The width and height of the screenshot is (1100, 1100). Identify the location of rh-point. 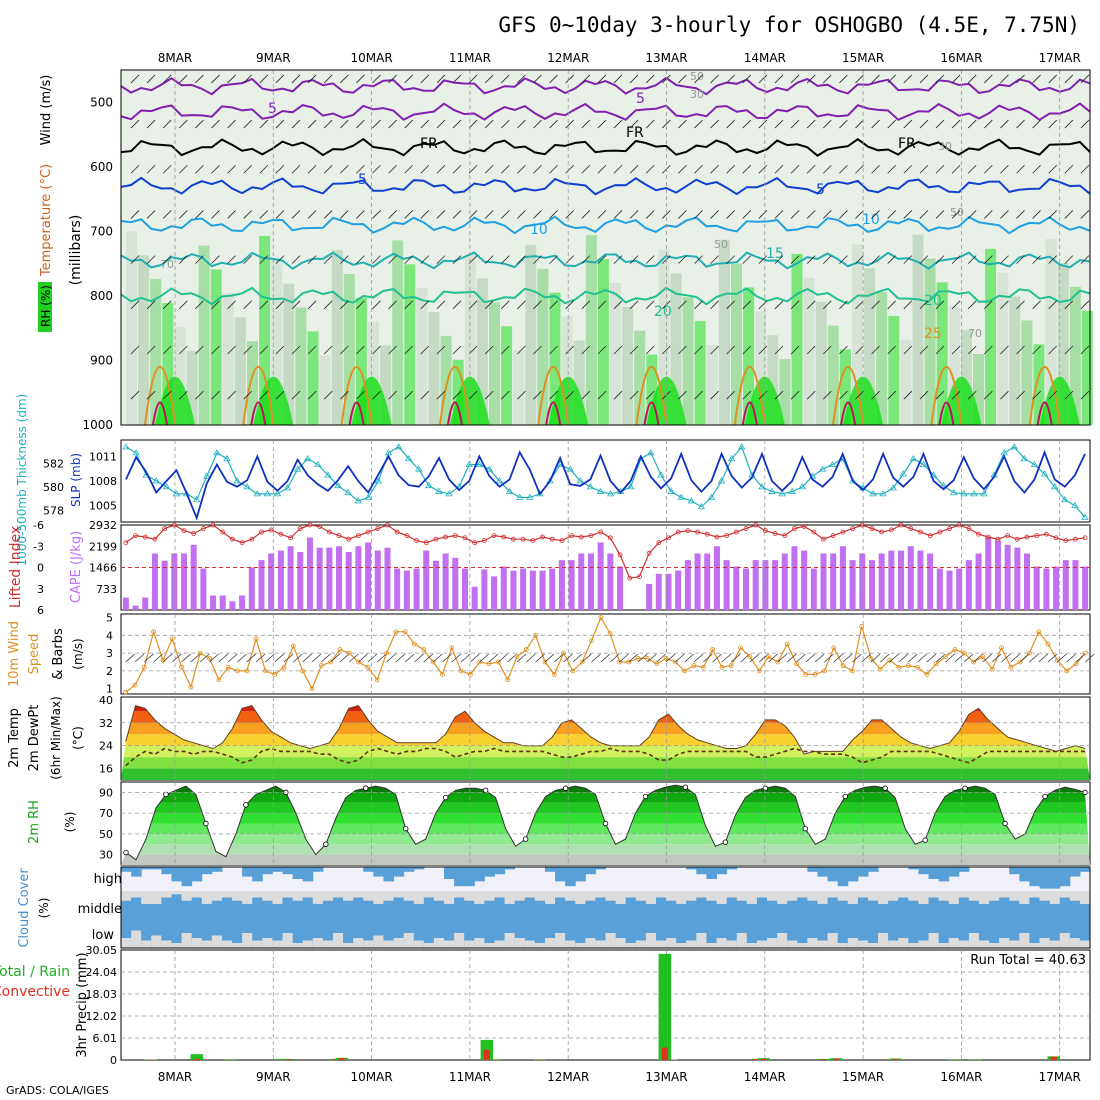
(805, 828).